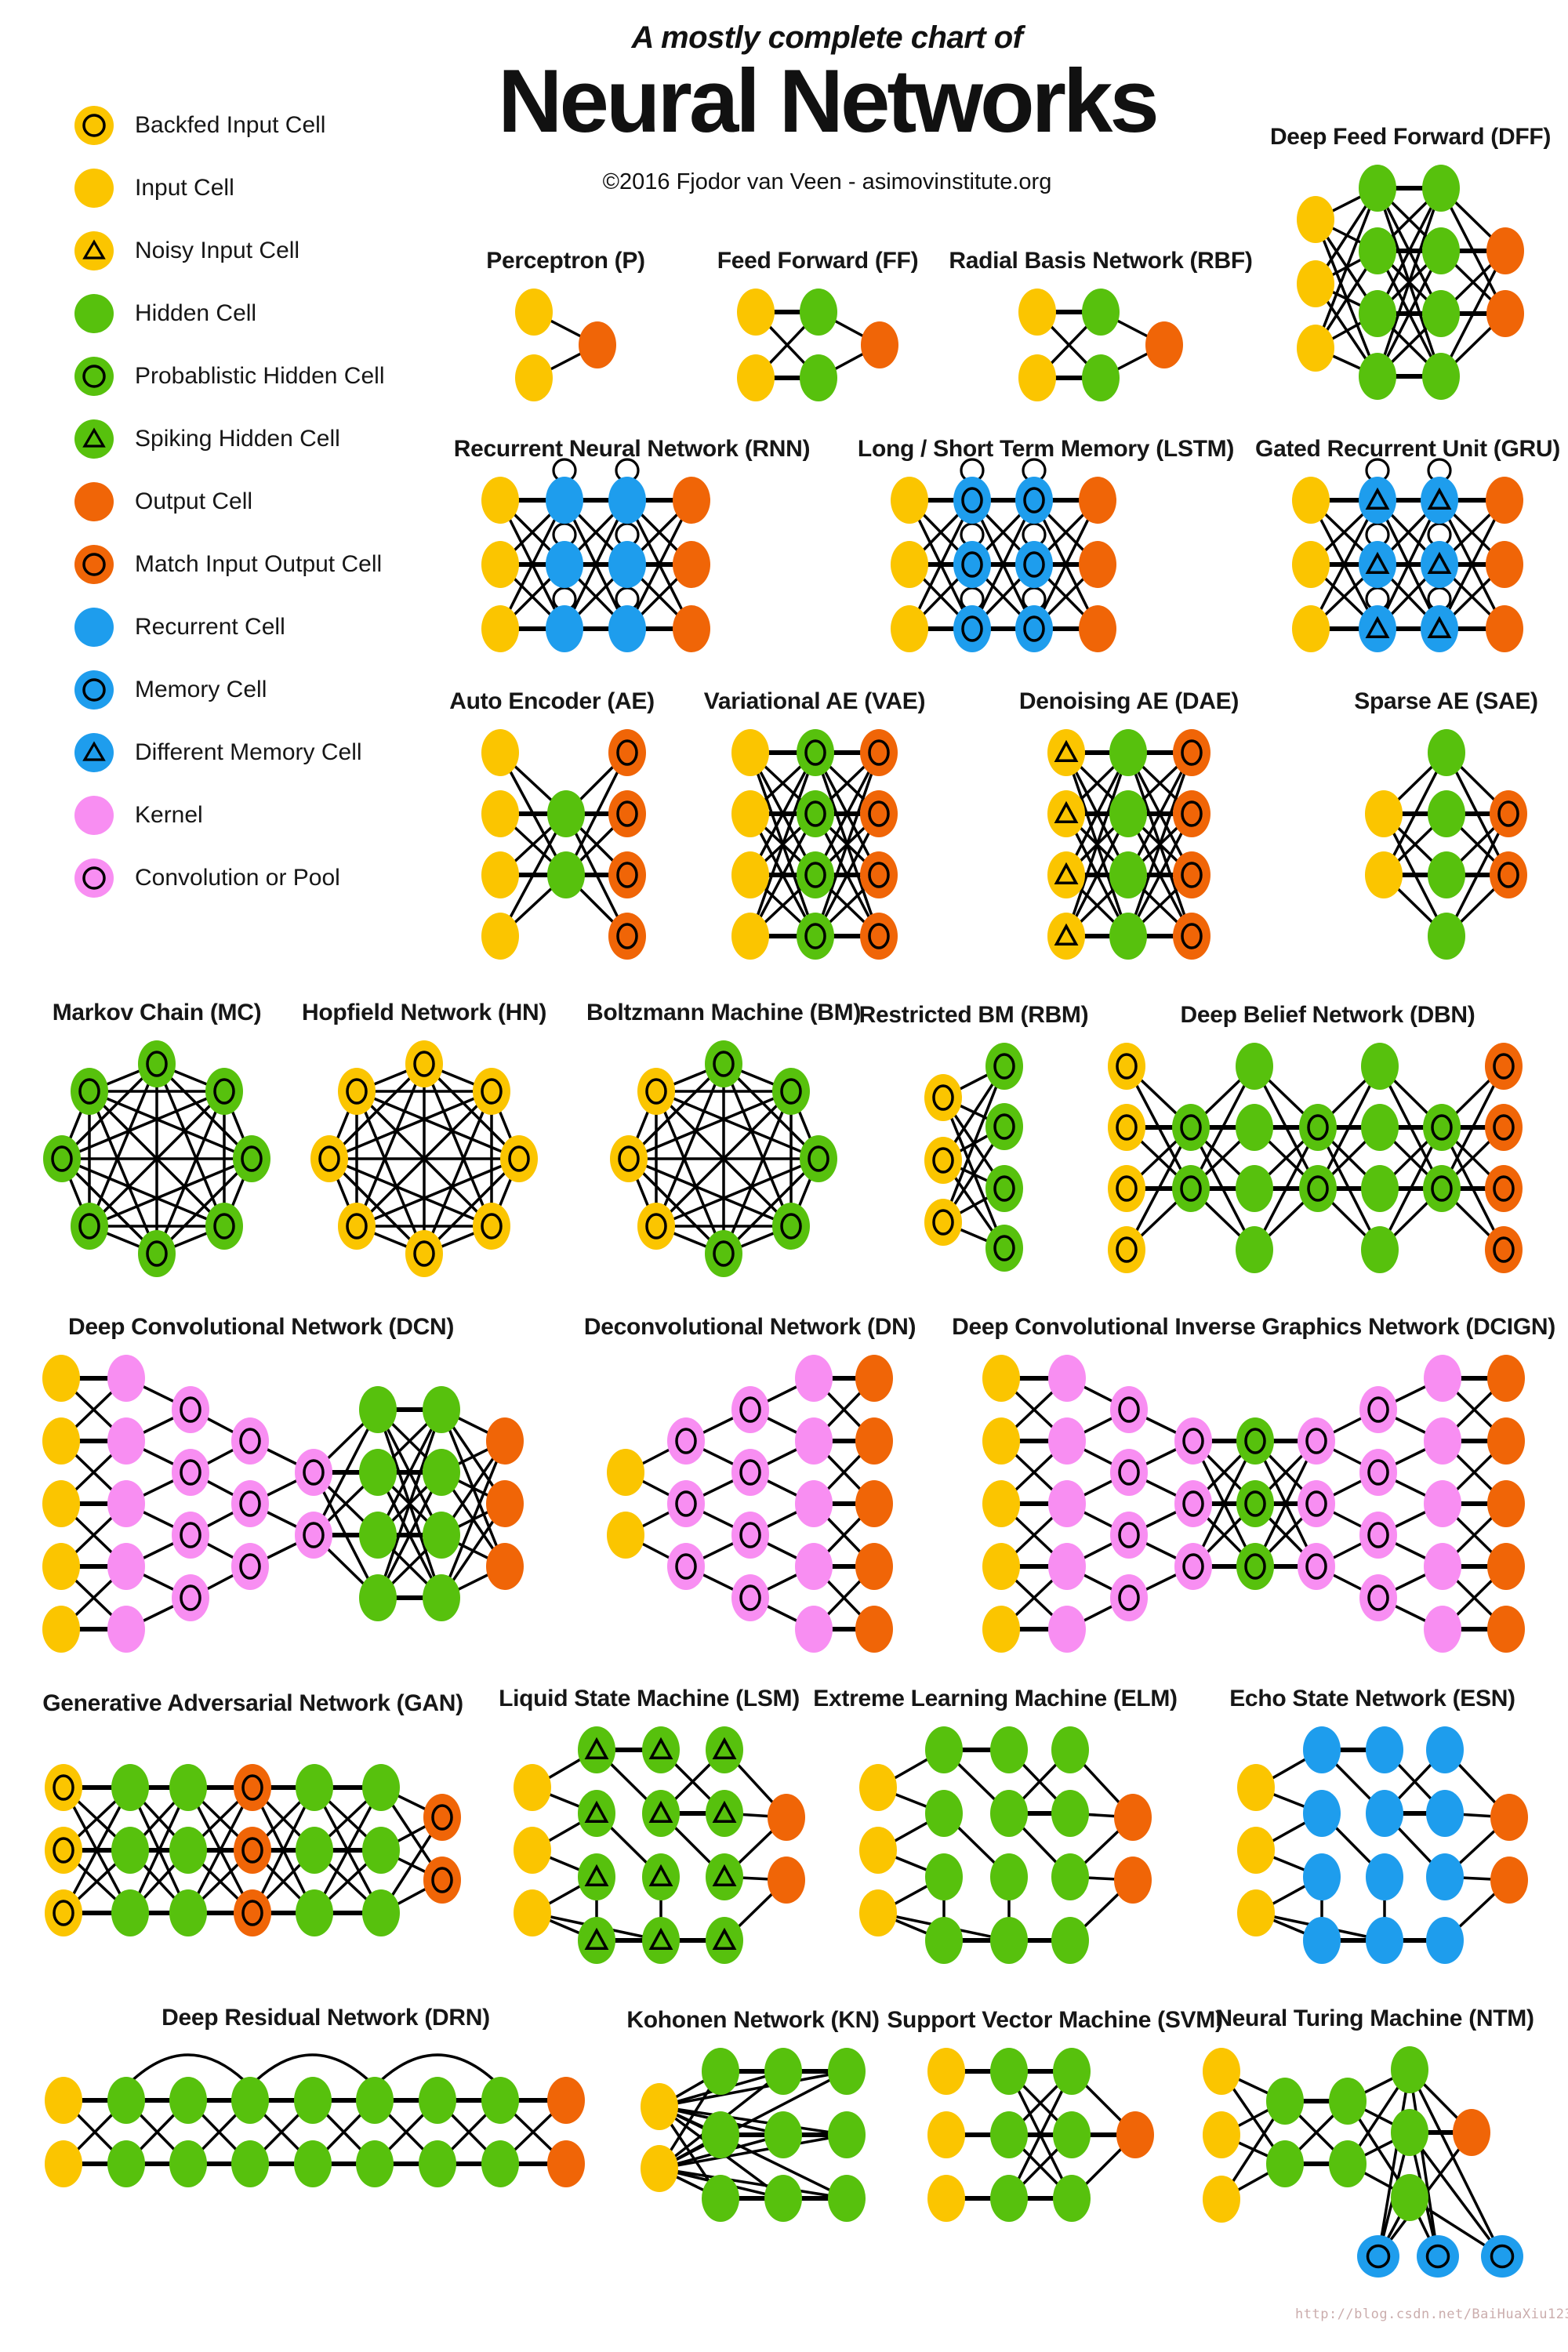  I want to click on legend-item-cp: Convolution or Pool, so click(229, 878).